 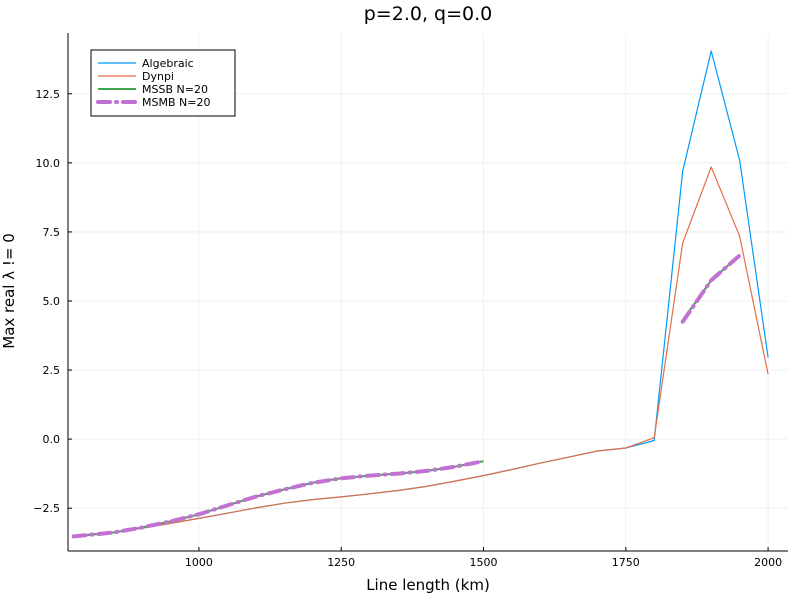 I want to click on legend-label: Algebraic, so click(x=168, y=63).